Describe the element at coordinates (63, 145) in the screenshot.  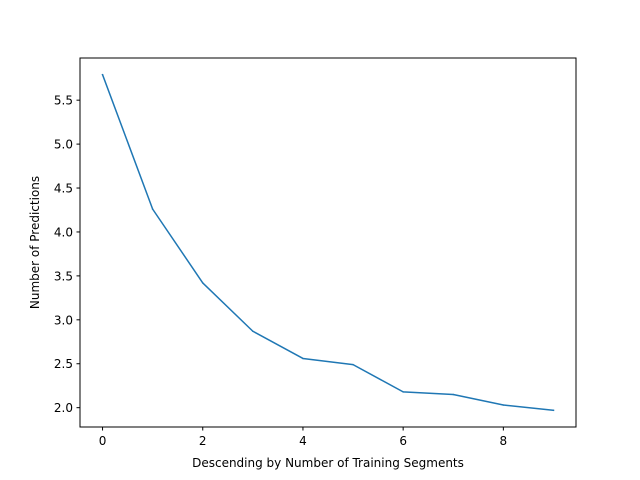
I see `y-tick-label: 5.0` at that location.